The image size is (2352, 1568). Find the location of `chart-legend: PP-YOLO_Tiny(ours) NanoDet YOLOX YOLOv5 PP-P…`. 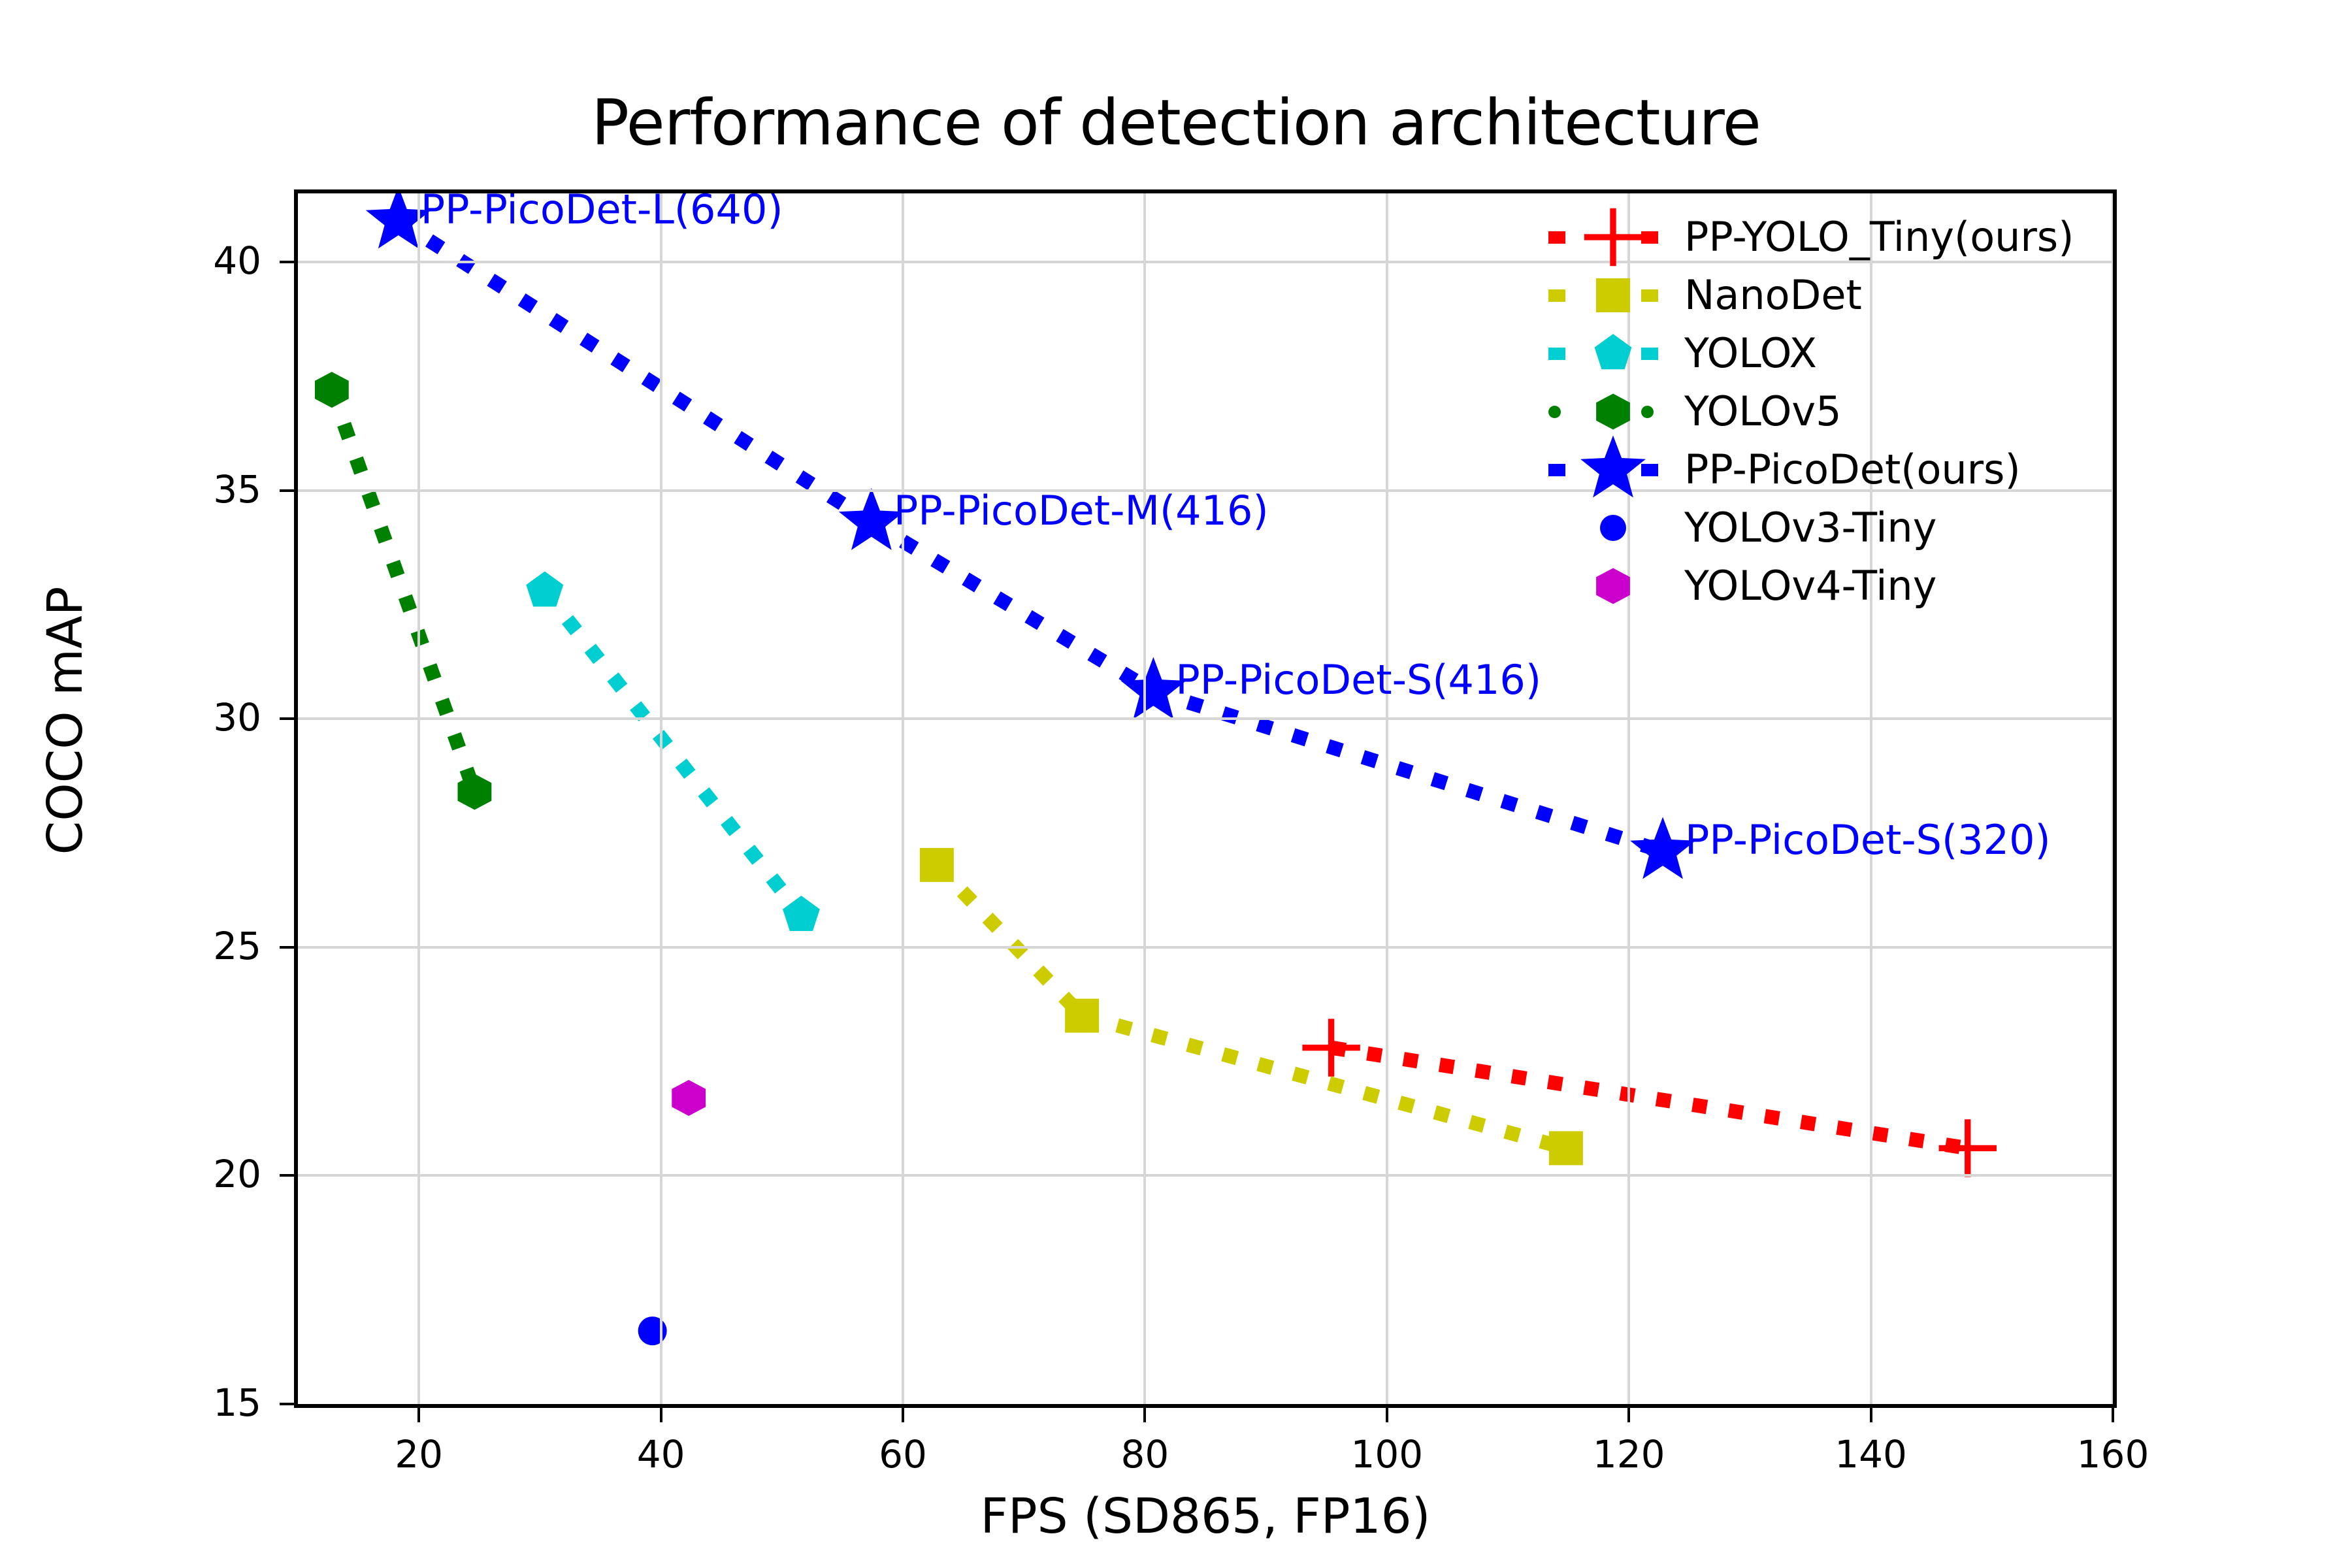

chart-legend: PP-YOLO_Tiny(ours) NanoDet YOLOX YOLOv5 PP-P… is located at coordinates (1810, 411).